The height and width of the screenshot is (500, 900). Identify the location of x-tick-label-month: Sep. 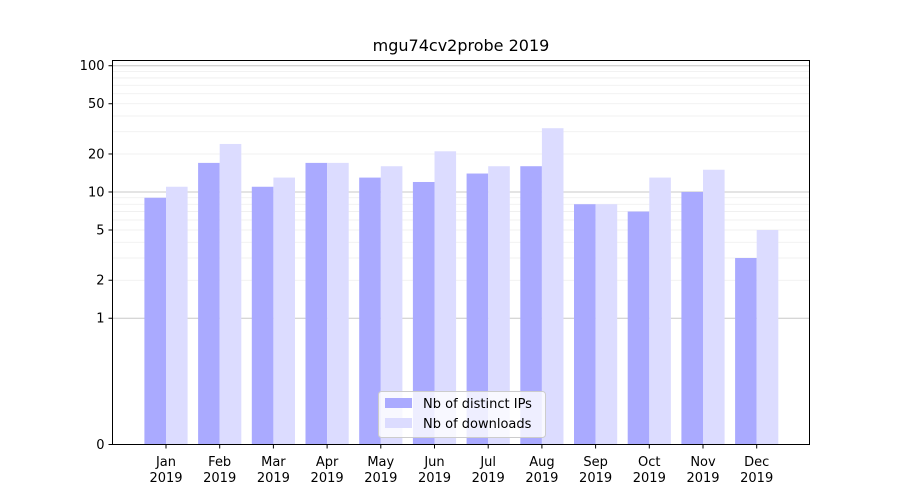
(595, 462).